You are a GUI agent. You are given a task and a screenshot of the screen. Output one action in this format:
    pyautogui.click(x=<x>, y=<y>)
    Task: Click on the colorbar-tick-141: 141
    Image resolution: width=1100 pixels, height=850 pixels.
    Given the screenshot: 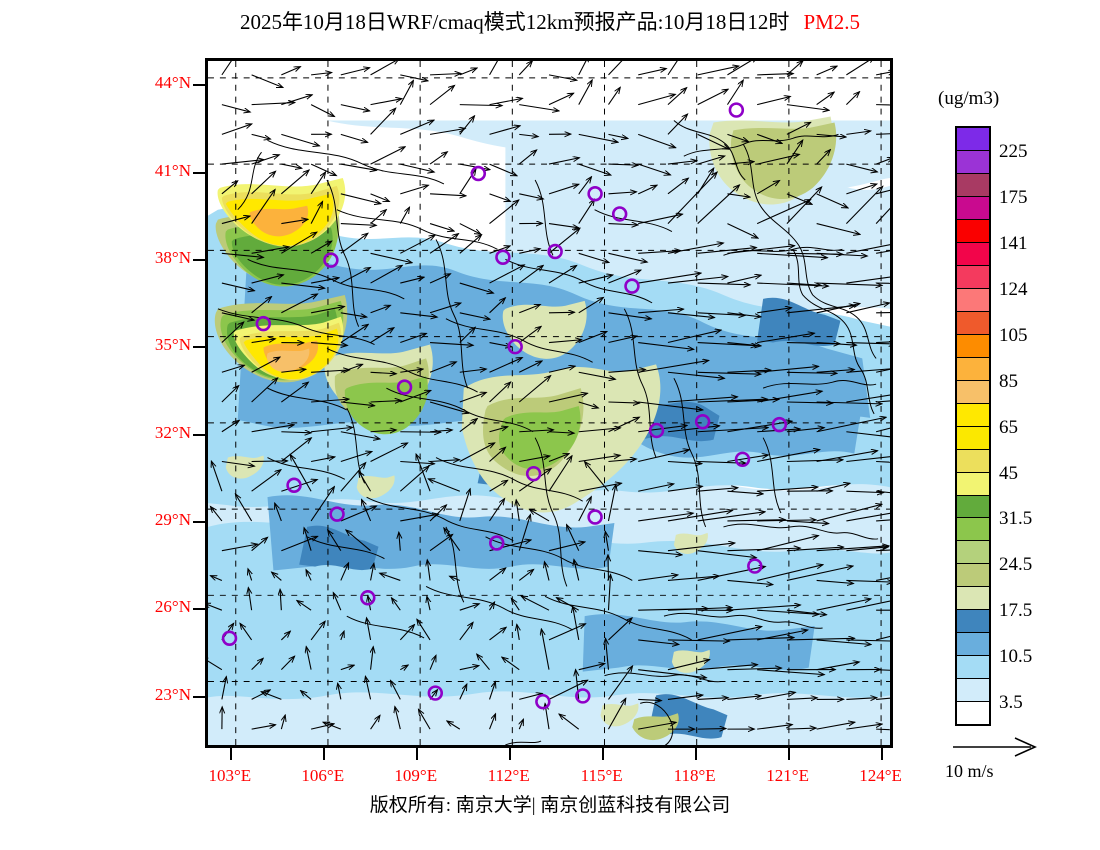 What is the action you would take?
    pyautogui.click(x=1013, y=243)
    